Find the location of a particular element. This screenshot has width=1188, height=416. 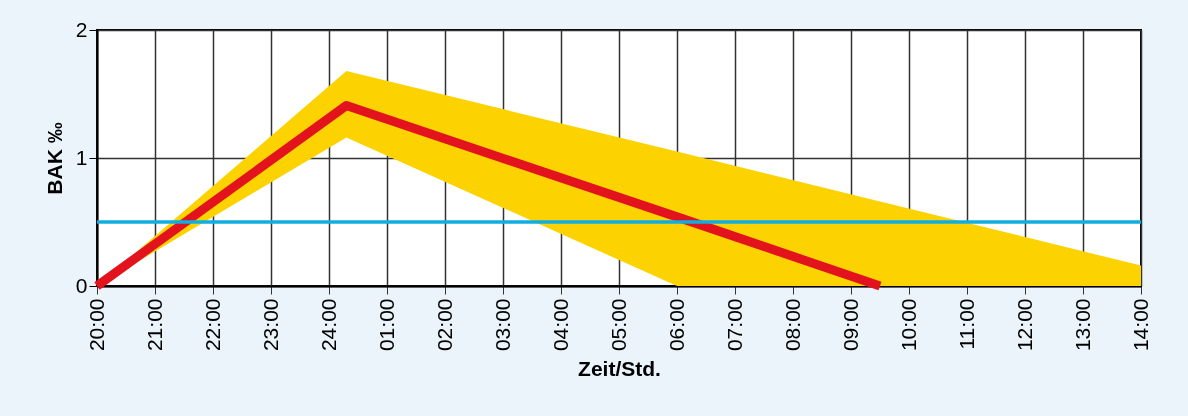

x-tick-label: 01:00 is located at coordinates (386, 325).